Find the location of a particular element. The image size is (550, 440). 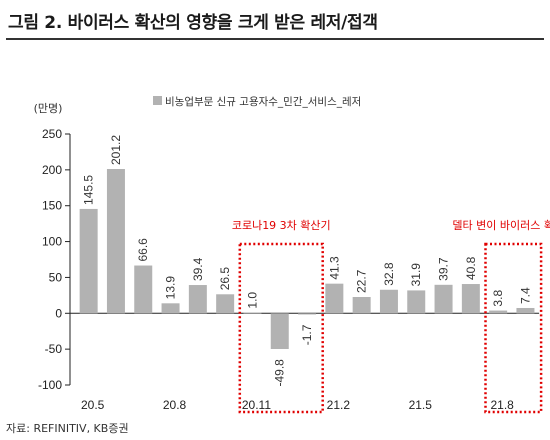

y-tick-label: 150 is located at coordinates (52, 206).